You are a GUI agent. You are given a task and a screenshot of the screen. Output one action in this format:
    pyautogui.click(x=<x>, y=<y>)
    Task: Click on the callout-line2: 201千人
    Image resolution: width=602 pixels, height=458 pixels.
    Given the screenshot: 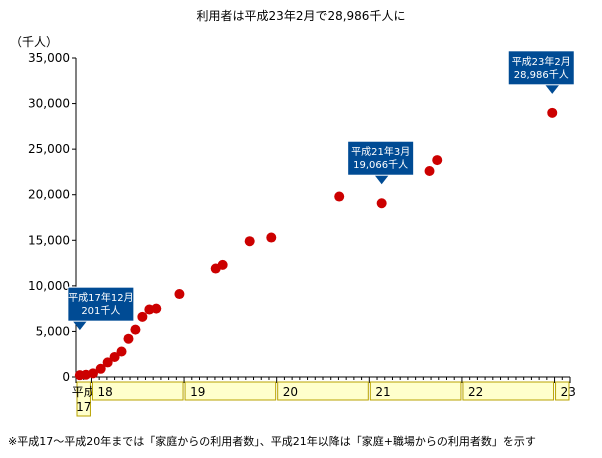 What is the action you would take?
    pyautogui.click(x=100, y=311)
    